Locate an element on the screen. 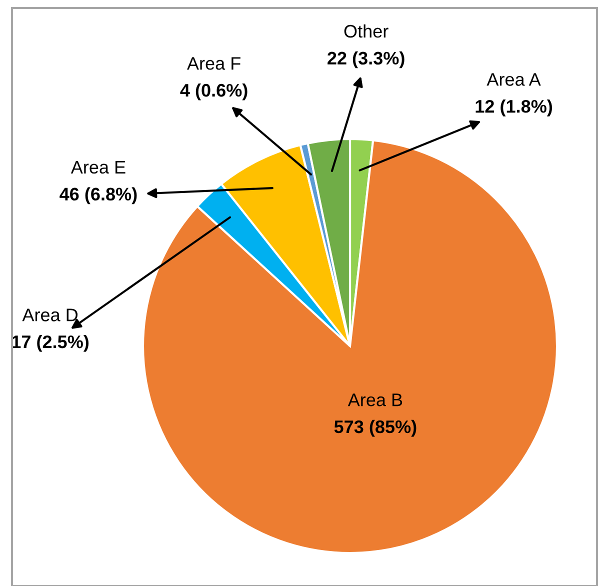  slice-label: Area D is located at coordinates (50, 315).